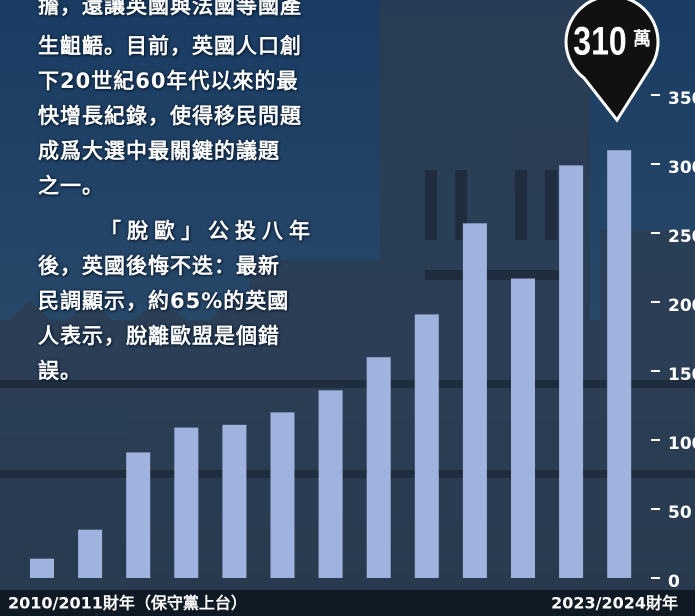 This screenshot has height=616, width=695. Describe the element at coordinates (680, 513) in the screenshot. I see `y-tick-label: 50` at that location.